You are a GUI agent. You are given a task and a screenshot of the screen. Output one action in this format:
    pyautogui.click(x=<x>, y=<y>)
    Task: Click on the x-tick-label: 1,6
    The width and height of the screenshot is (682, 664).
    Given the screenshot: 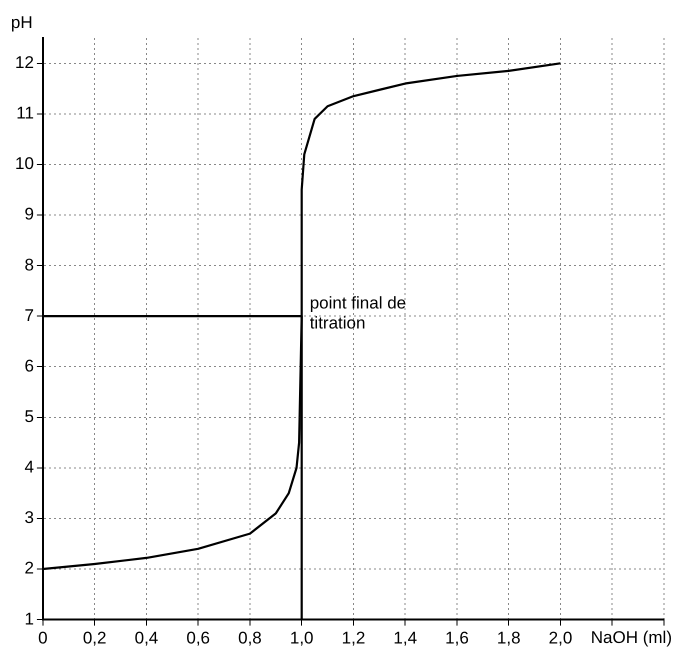 What is the action you would take?
    pyautogui.click(x=457, y=638)
    